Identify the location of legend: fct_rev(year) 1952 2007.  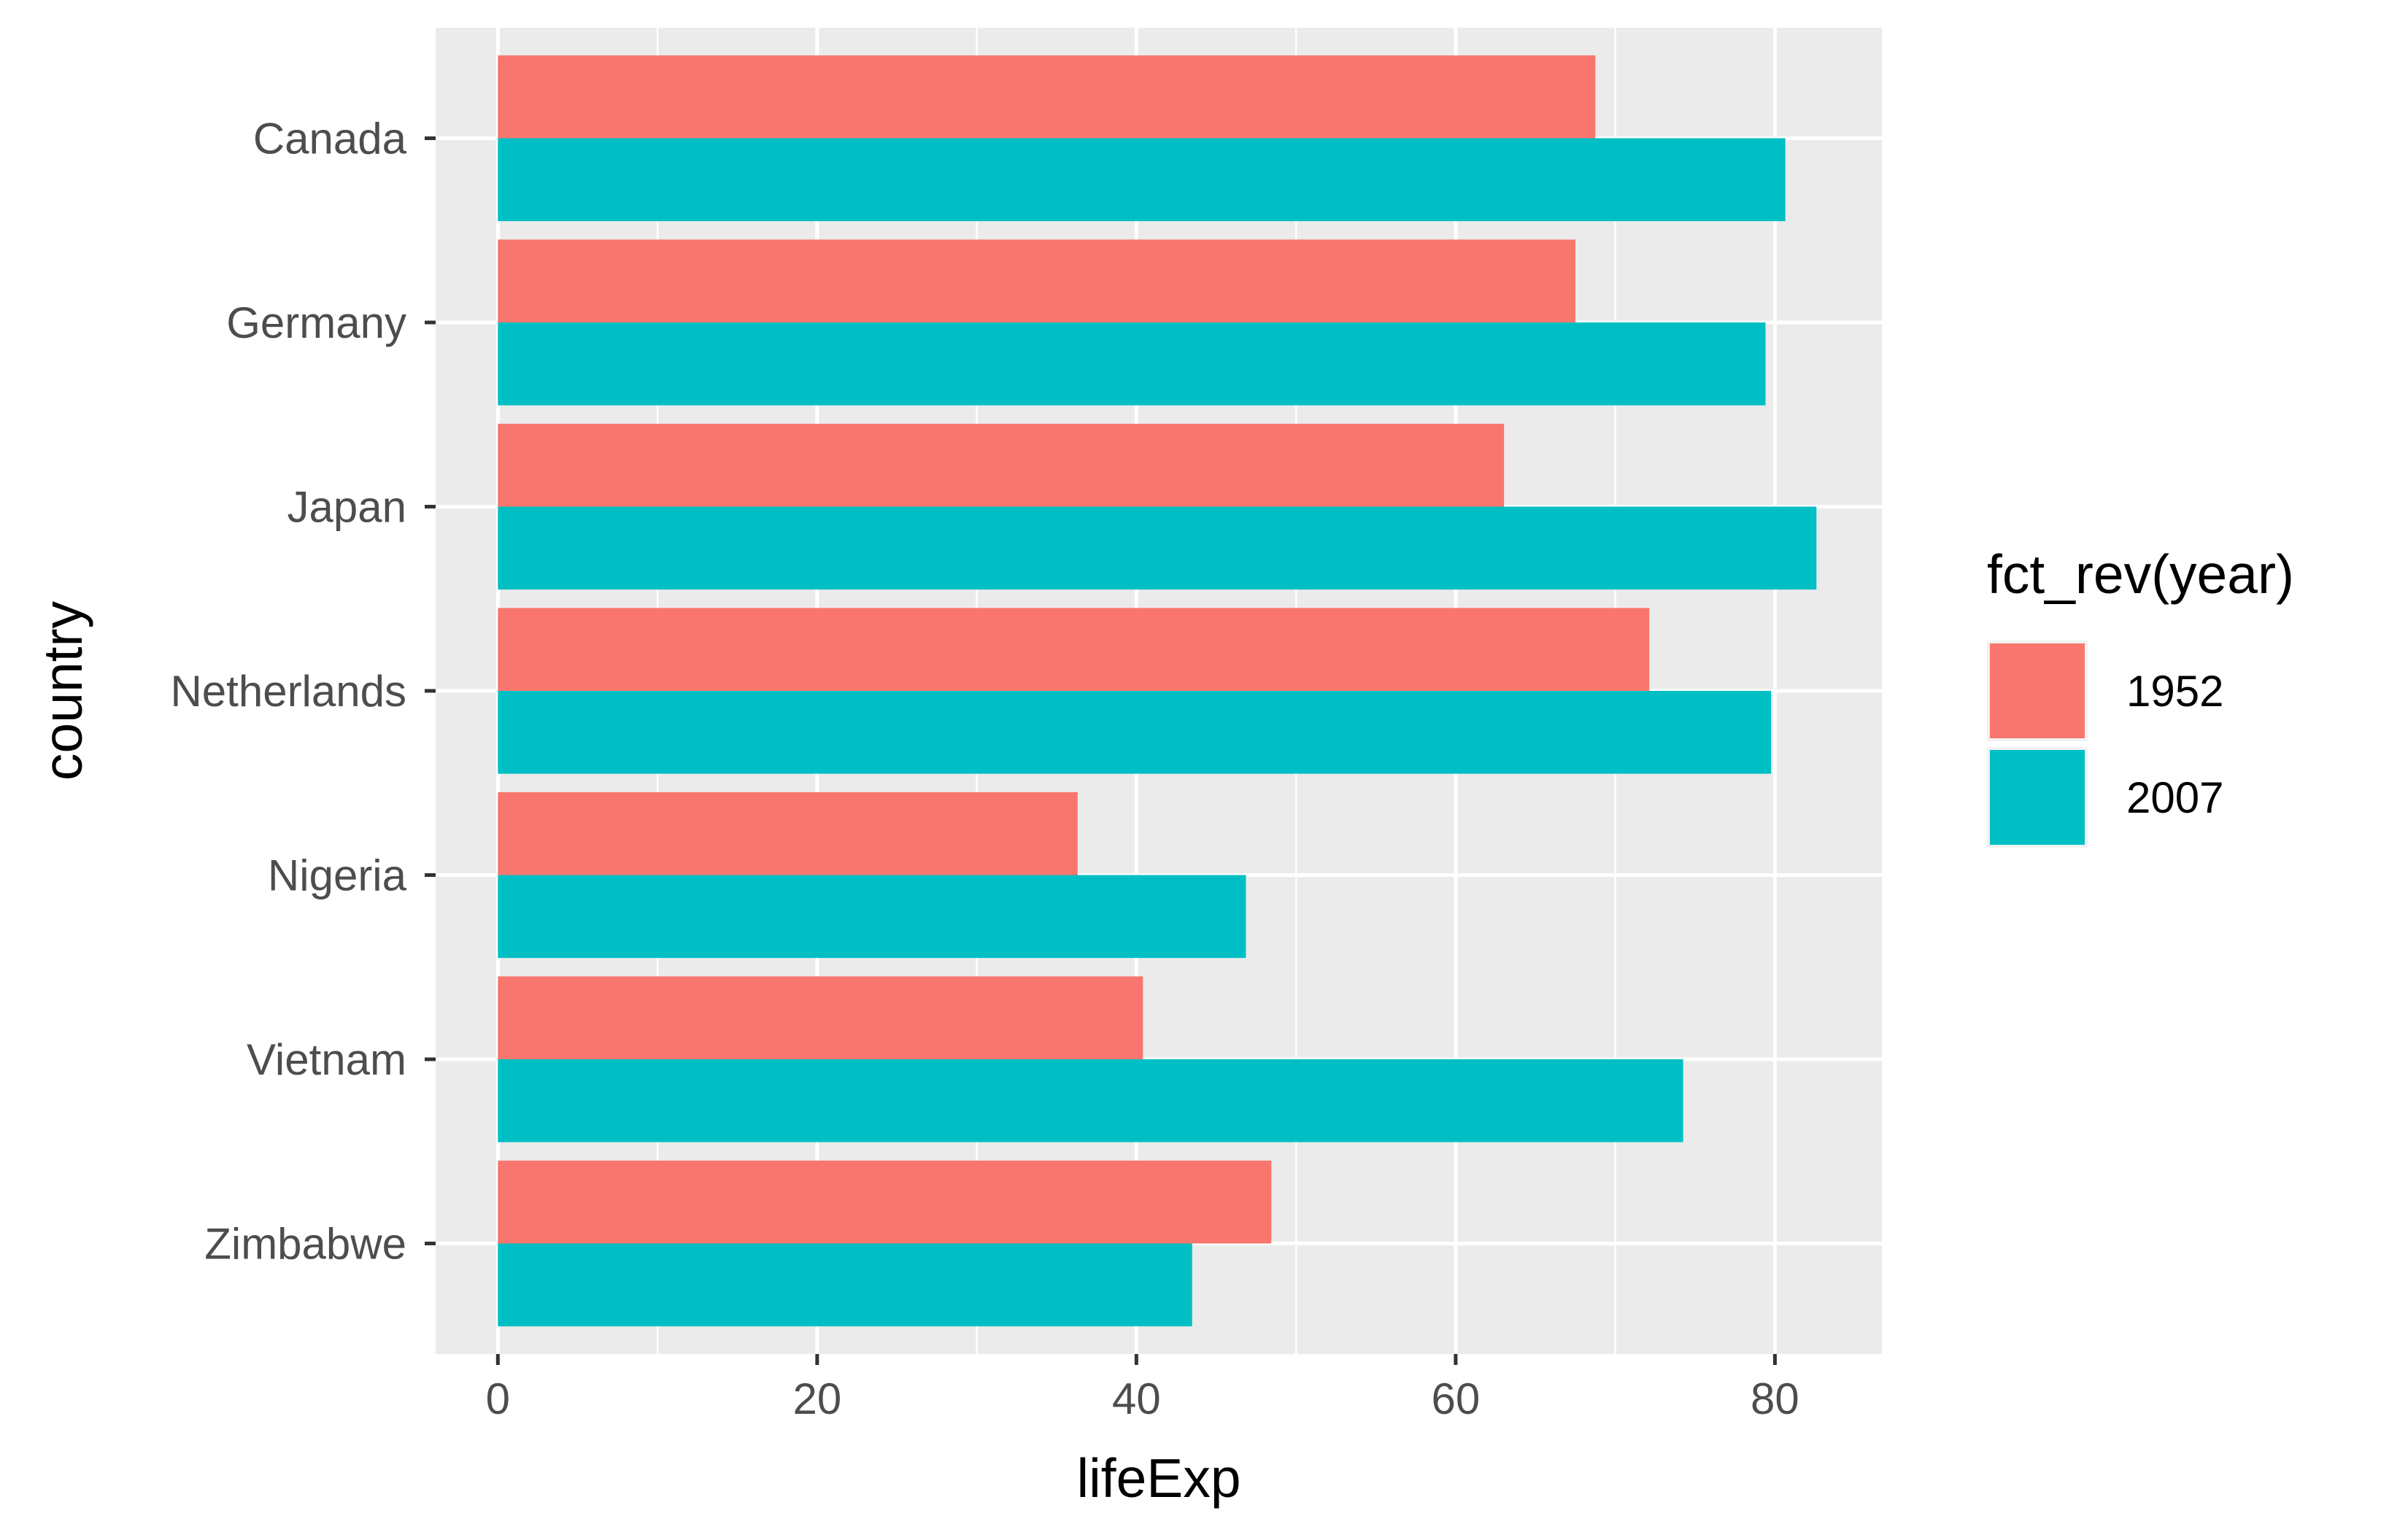
(2140, 696).